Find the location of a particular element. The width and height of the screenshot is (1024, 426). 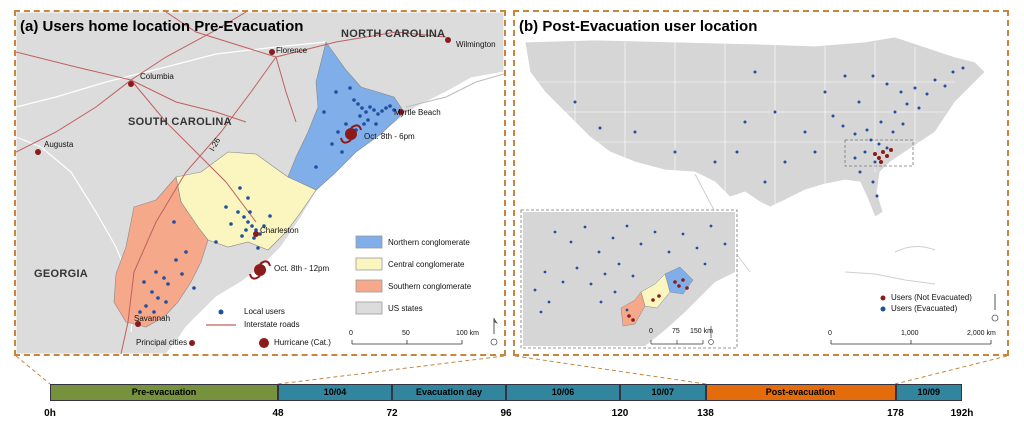

panel-a-title: (a) Users home location Pre-Evacuation is located at coordinates (162, 26).